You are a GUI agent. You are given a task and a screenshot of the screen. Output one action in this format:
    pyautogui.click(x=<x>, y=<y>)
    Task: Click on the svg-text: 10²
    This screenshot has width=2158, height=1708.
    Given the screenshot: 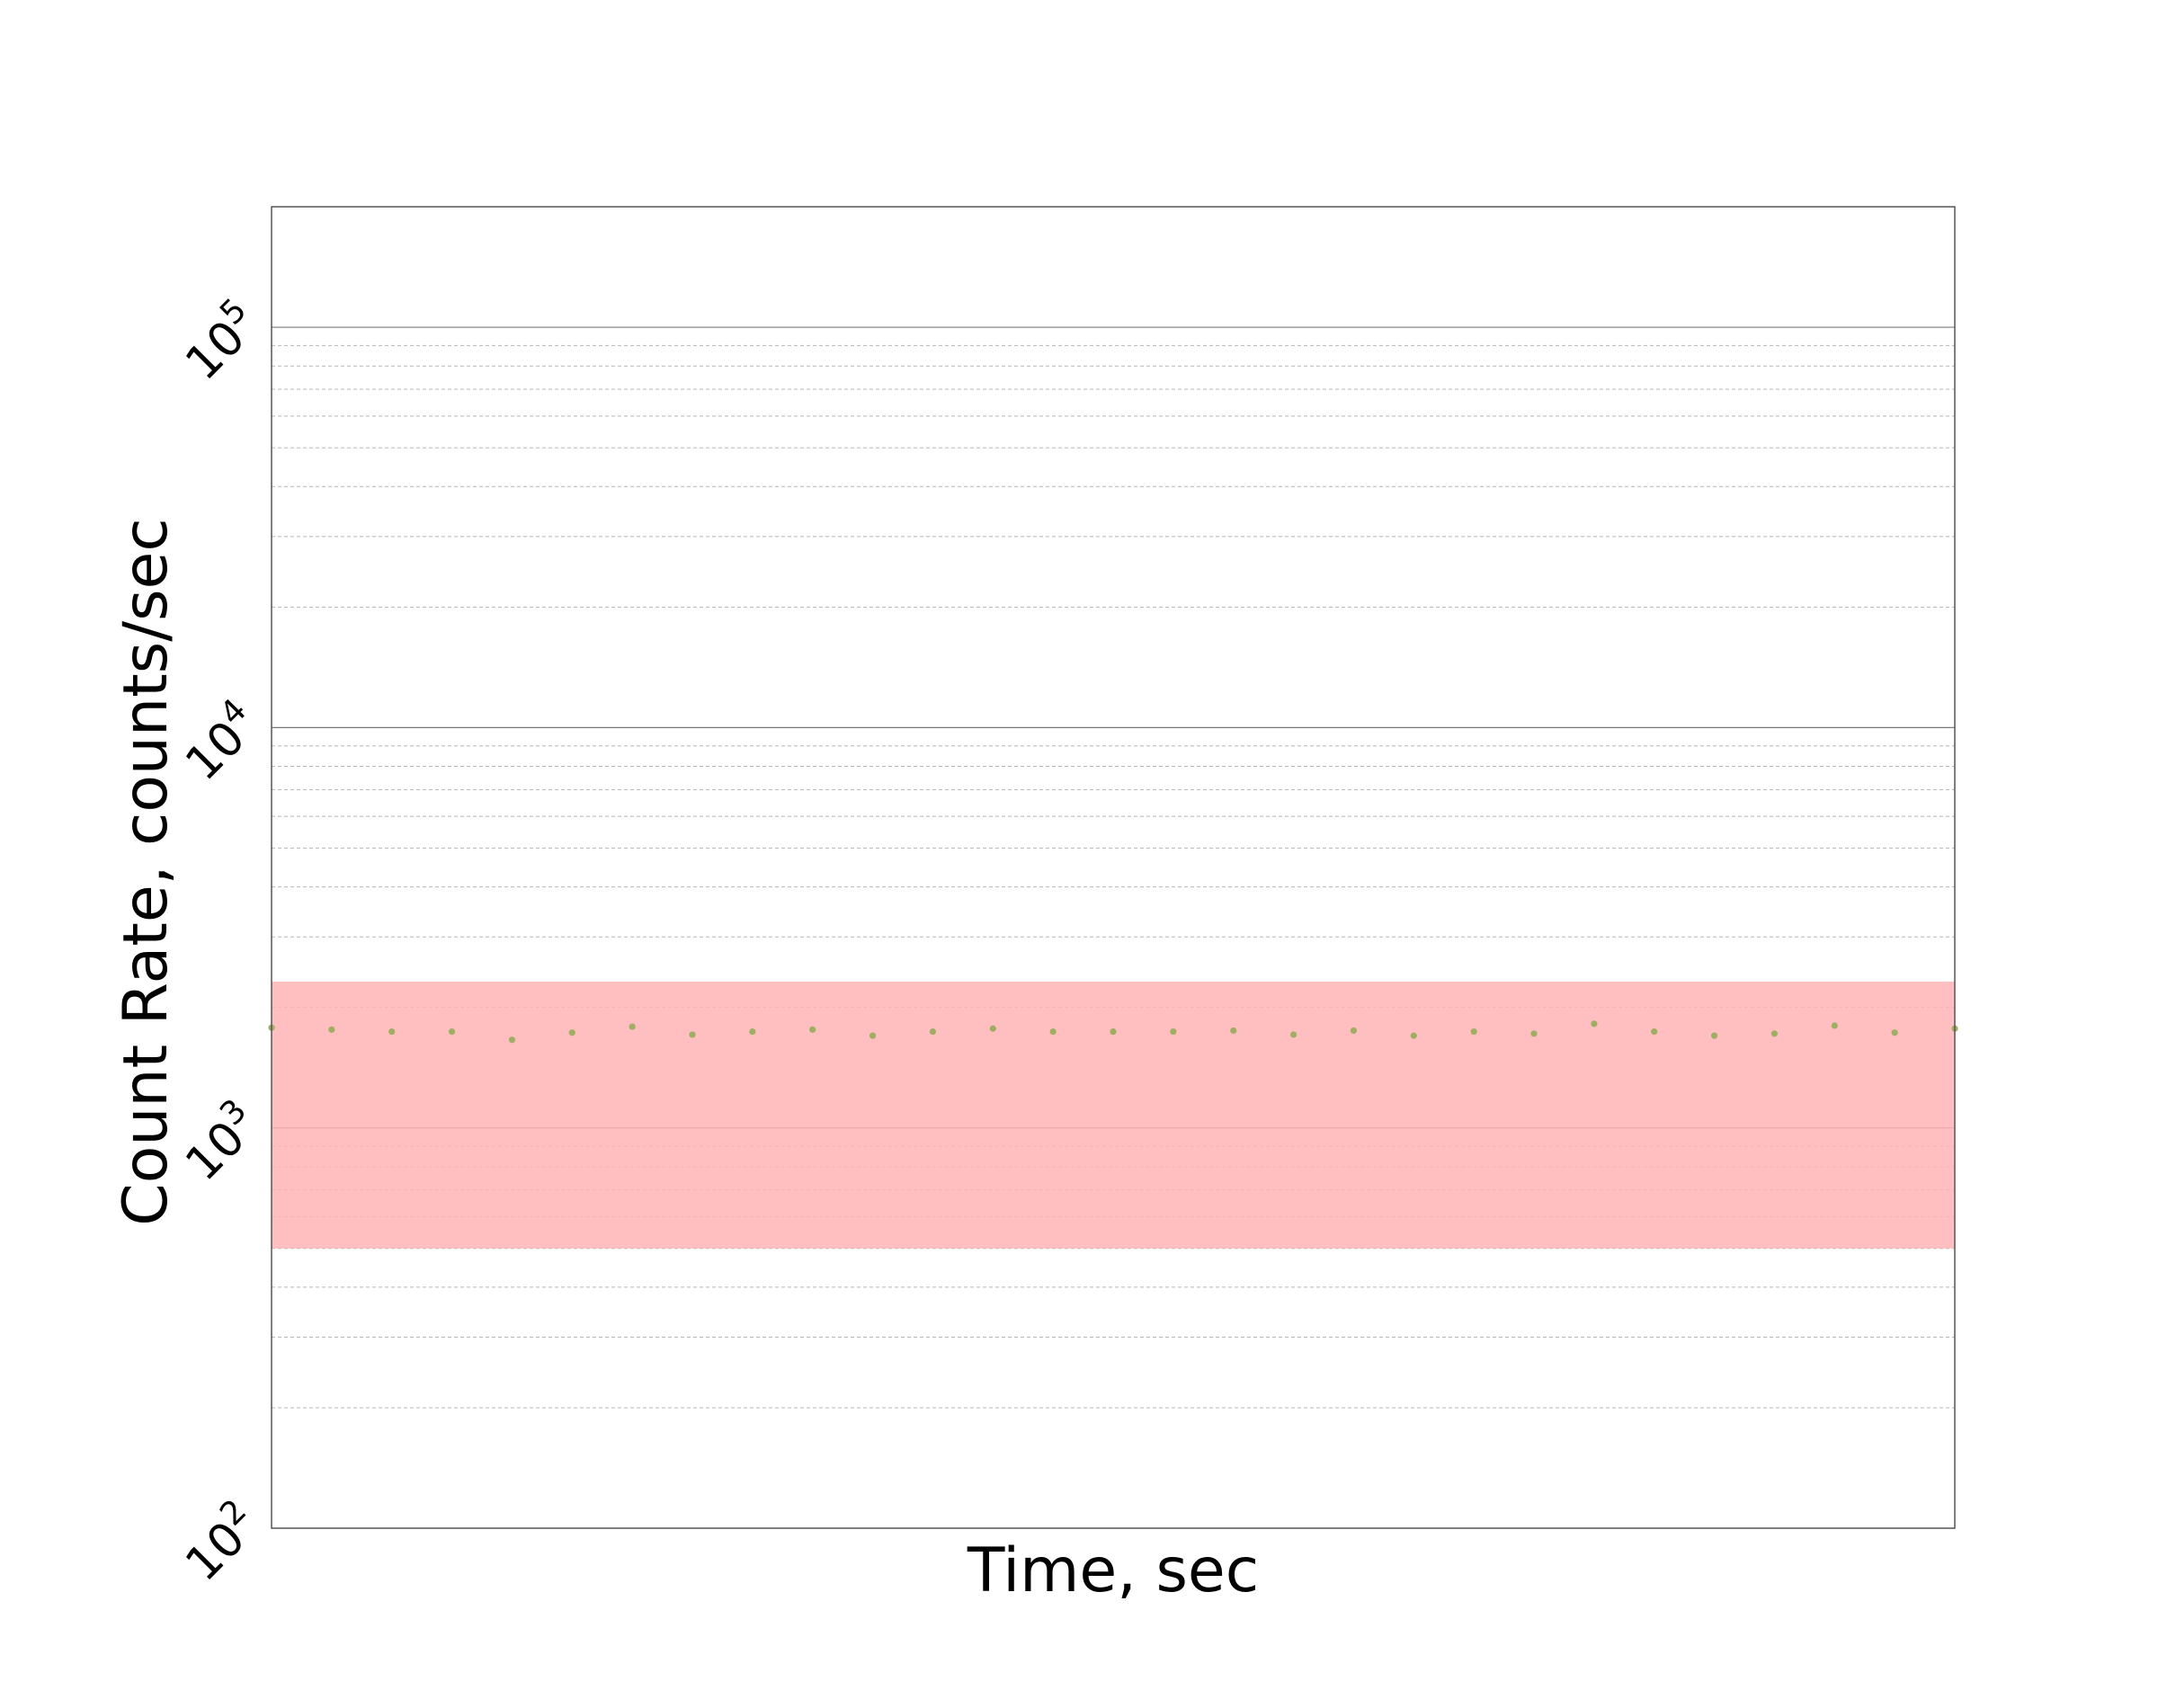 What is the action you would take?
    pyautogui.click(x=220, y=1541)
    